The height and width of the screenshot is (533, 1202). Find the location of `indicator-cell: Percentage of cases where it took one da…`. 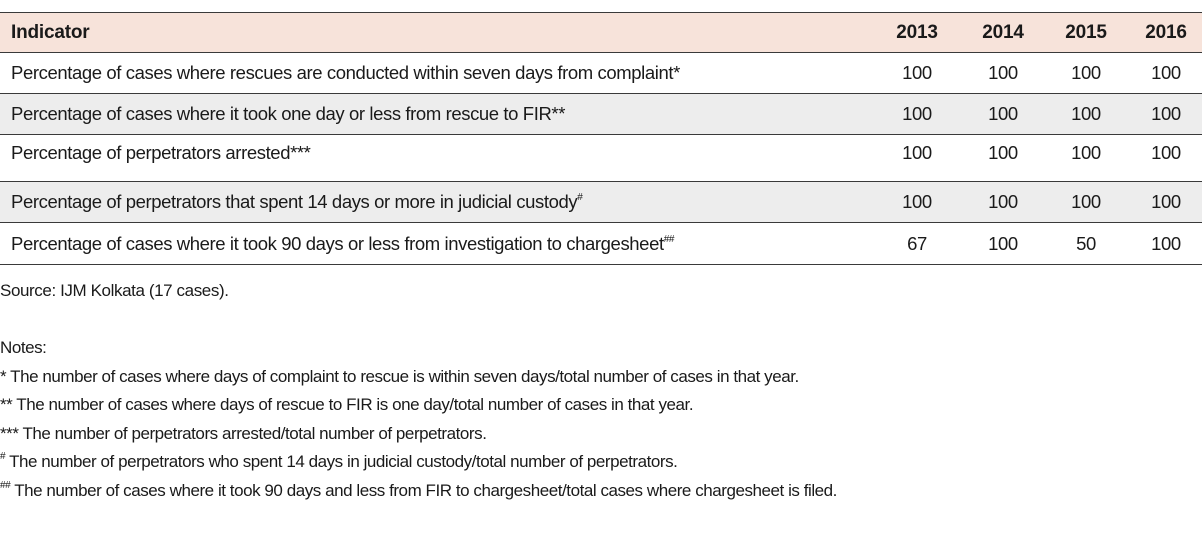

indicator-cell: Percentage of cases where it took one da… is located at coordinates (434, 114).